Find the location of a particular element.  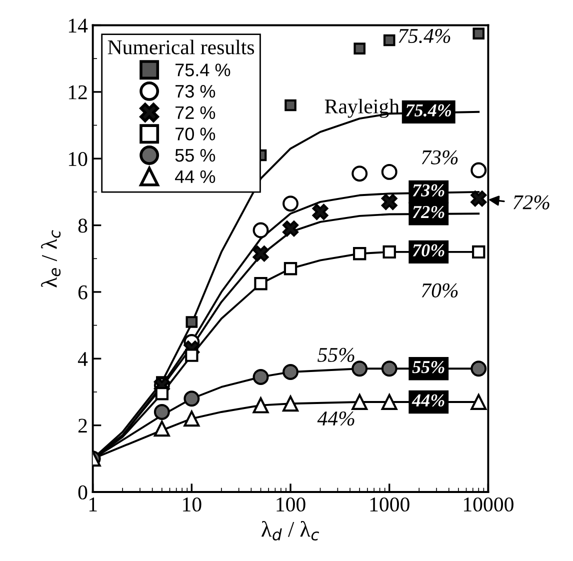

x-axis-title: λ$_{d}$ / λ$_{c}$ is located at coordinates (291, 530).